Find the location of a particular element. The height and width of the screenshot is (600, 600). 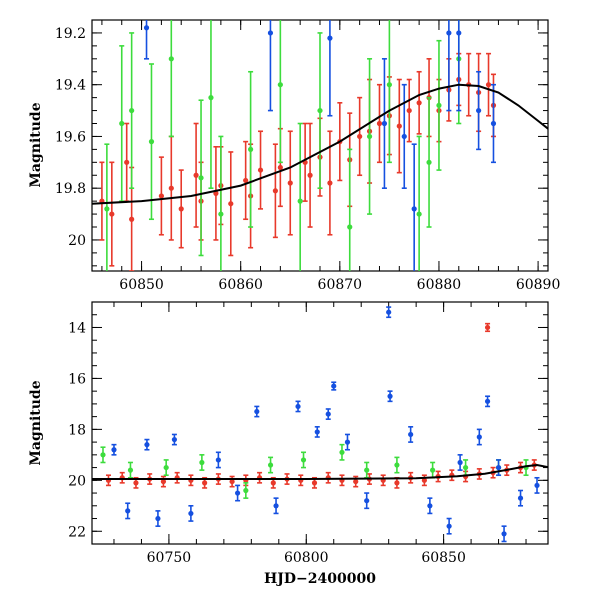

y-tick-label: 14 is located at coordinates (77, 328).